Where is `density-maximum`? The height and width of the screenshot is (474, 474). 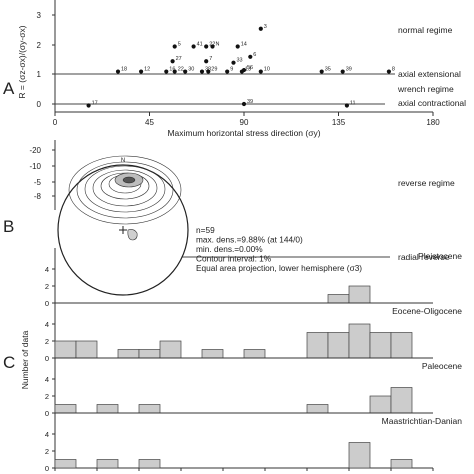 density-maximum is located at coordinates (129, 180).